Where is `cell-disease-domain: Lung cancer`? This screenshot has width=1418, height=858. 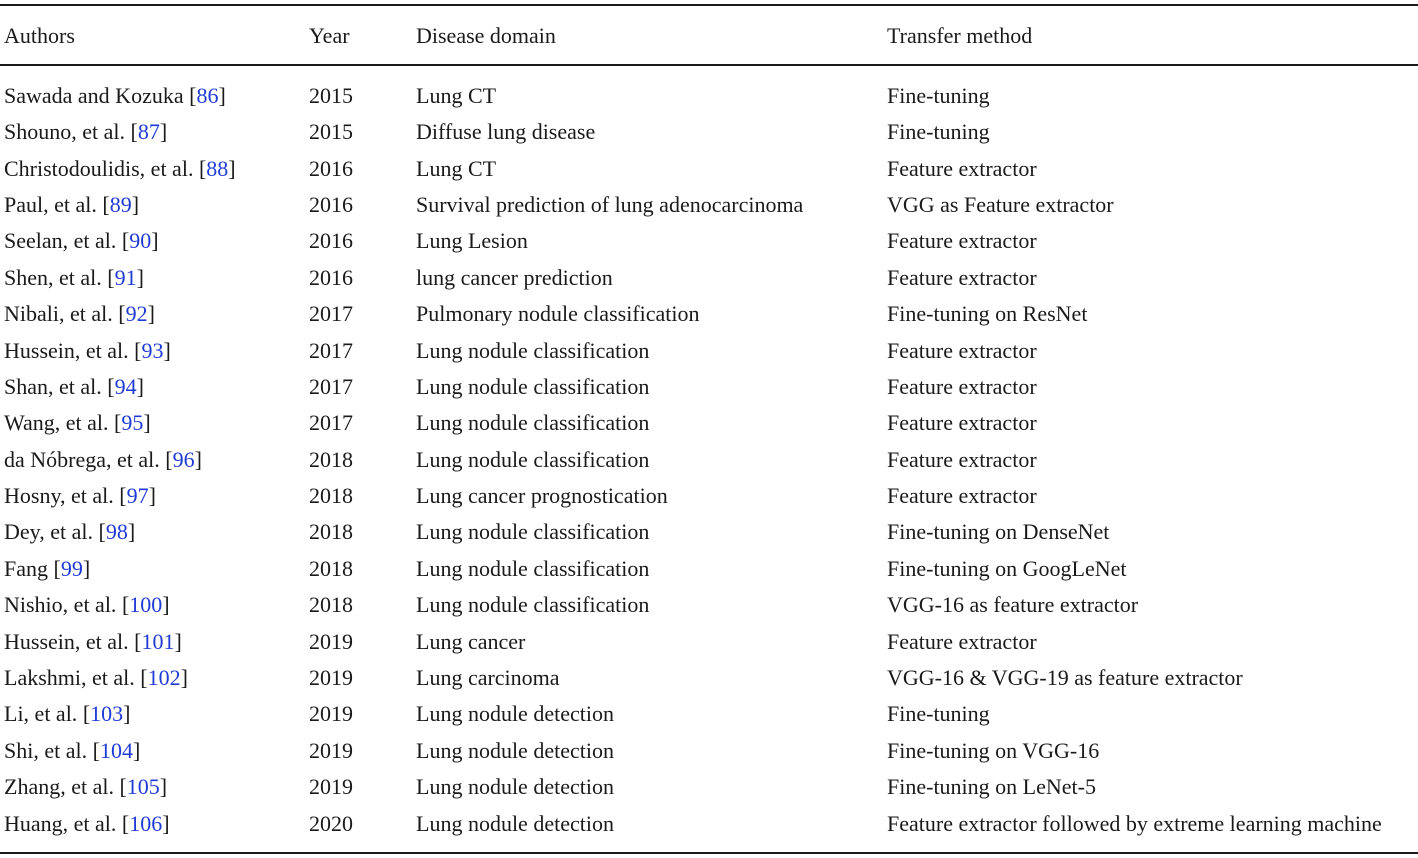
cell-disease-domain: Lung cancer is located at coordinates (471, 641).